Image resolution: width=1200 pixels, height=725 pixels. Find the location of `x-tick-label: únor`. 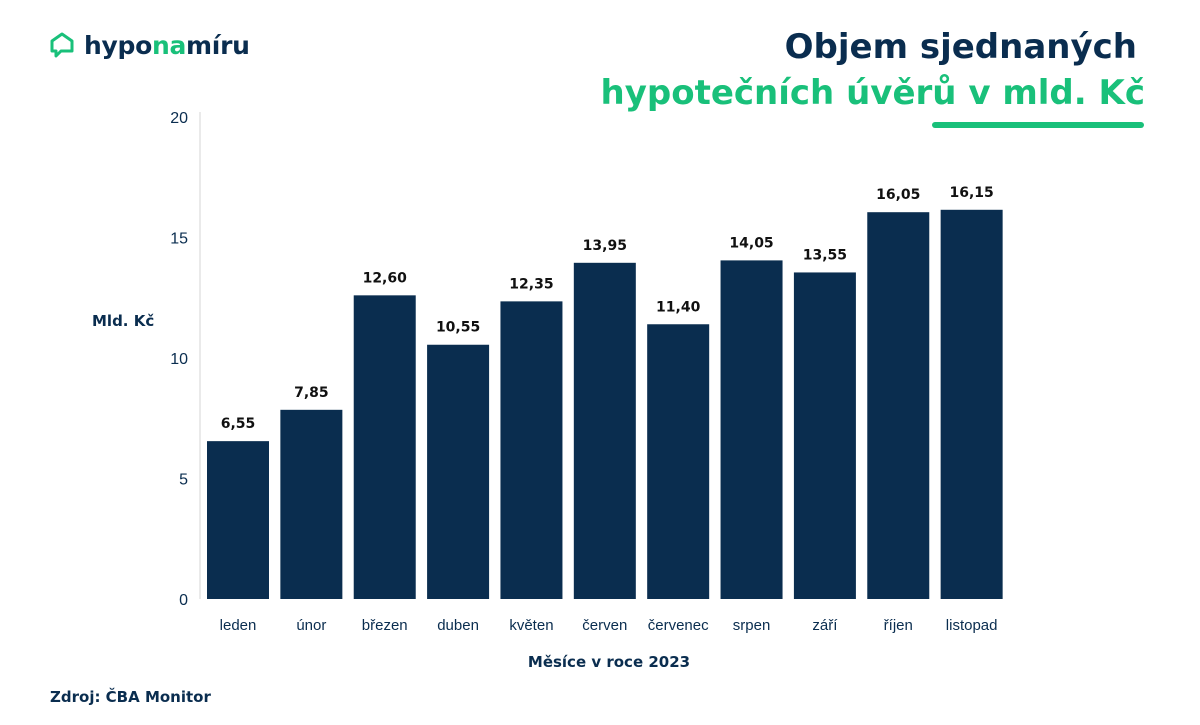

x-tick-label: únor is located at coordinates (311, 625).